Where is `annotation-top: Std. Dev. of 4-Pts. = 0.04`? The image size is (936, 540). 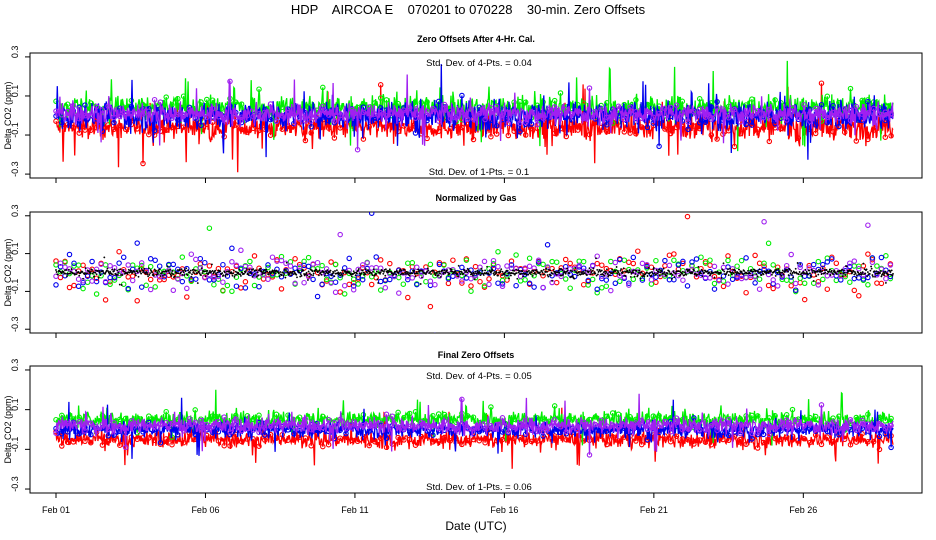 annotation-top: Std. Dev. of 4-Pts. = 0.04 is located at coordinates (479, 63).